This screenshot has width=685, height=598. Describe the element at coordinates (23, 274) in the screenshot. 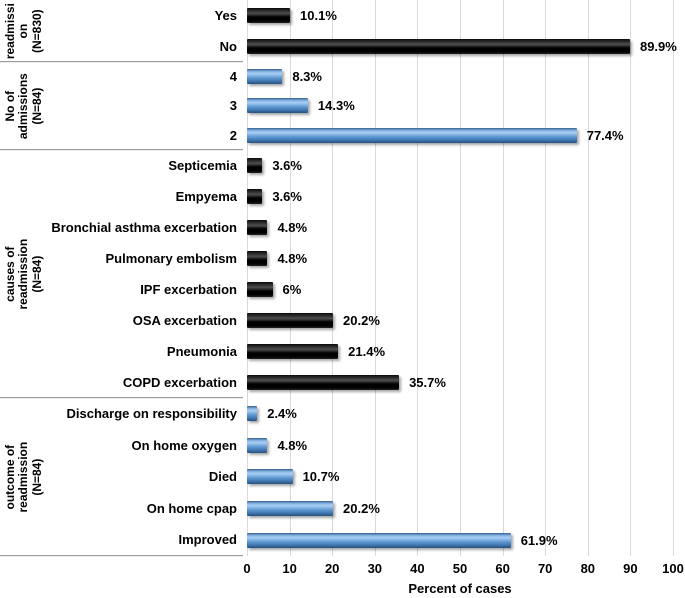

I see `group-label-text: causes of readmission (N=84)` at that location.